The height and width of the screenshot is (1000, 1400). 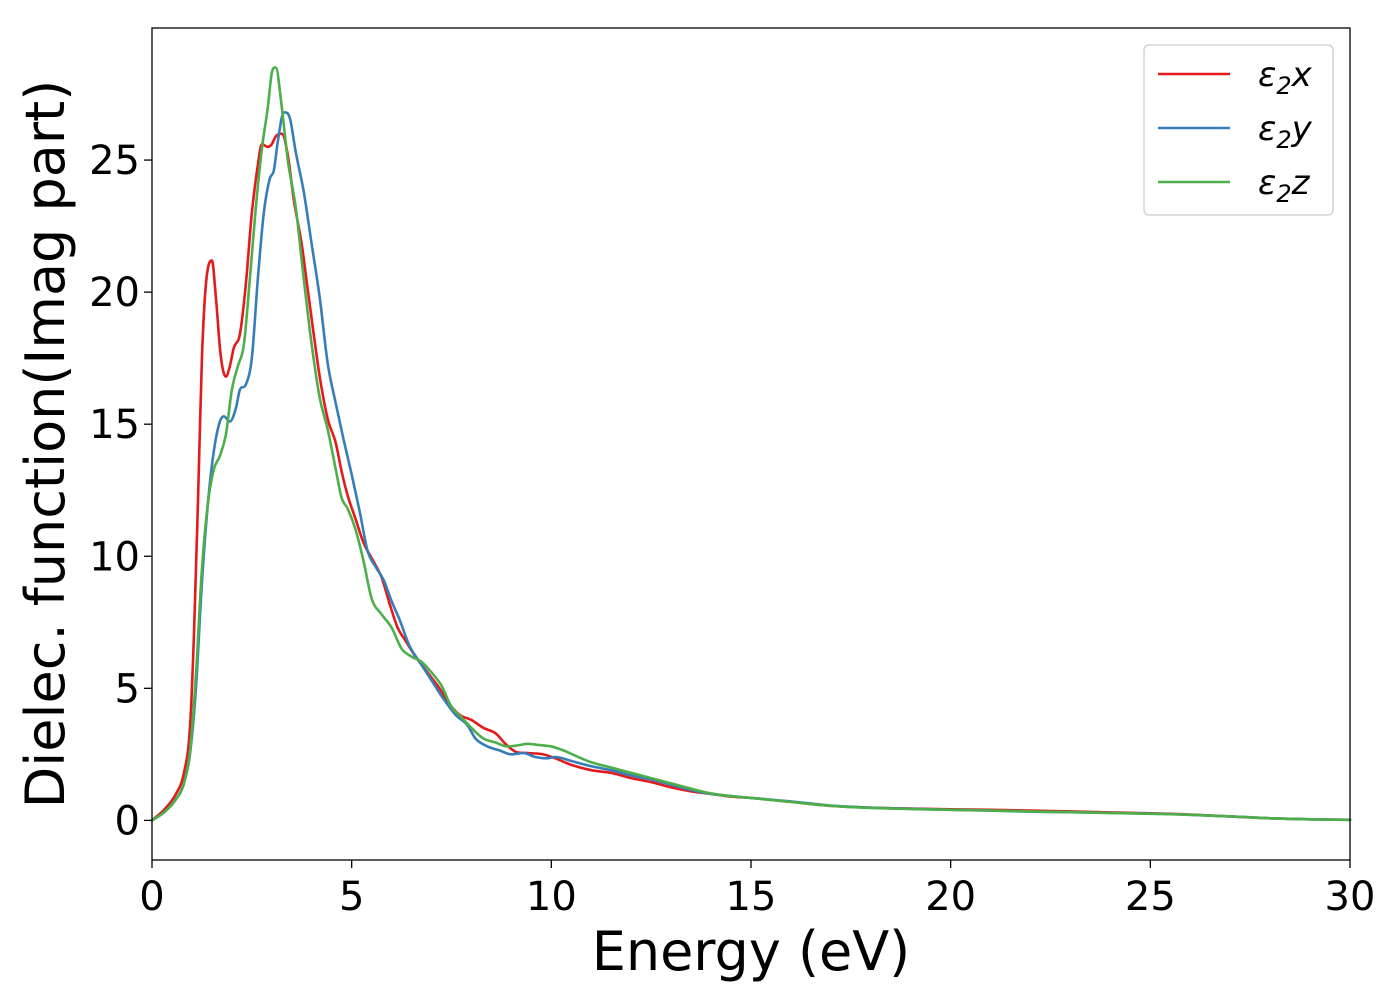 I want to click on legend-label-1: ε2x, so click(x=1285, y=77).